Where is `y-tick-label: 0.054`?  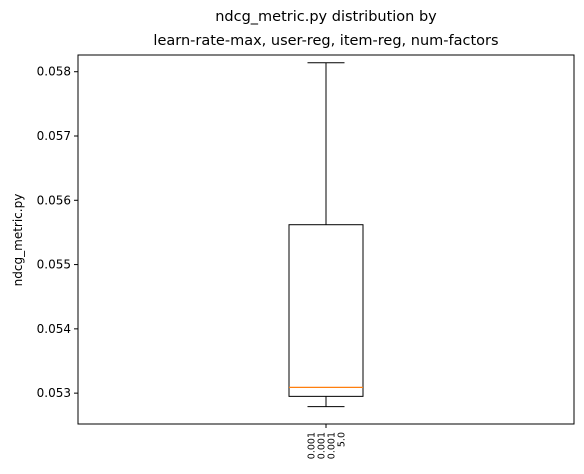 y-tick-label: 0.054 is located at coordinates (54, 329).